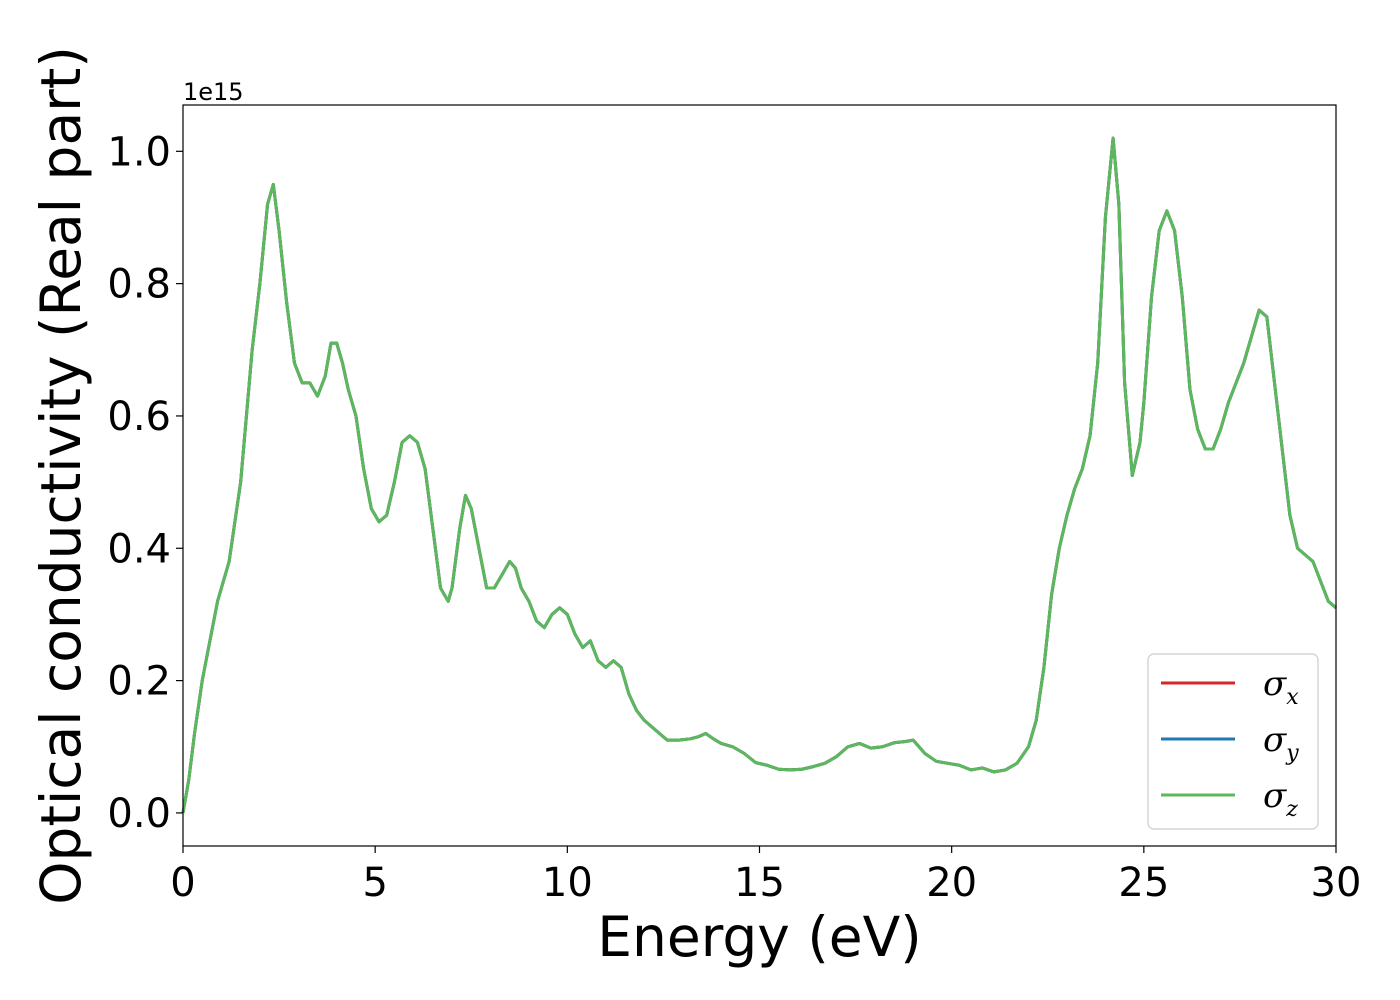 The width and height of the screenshot is (1400, 1000). I want to click on x-tick-label: 20, so click(951, 883).